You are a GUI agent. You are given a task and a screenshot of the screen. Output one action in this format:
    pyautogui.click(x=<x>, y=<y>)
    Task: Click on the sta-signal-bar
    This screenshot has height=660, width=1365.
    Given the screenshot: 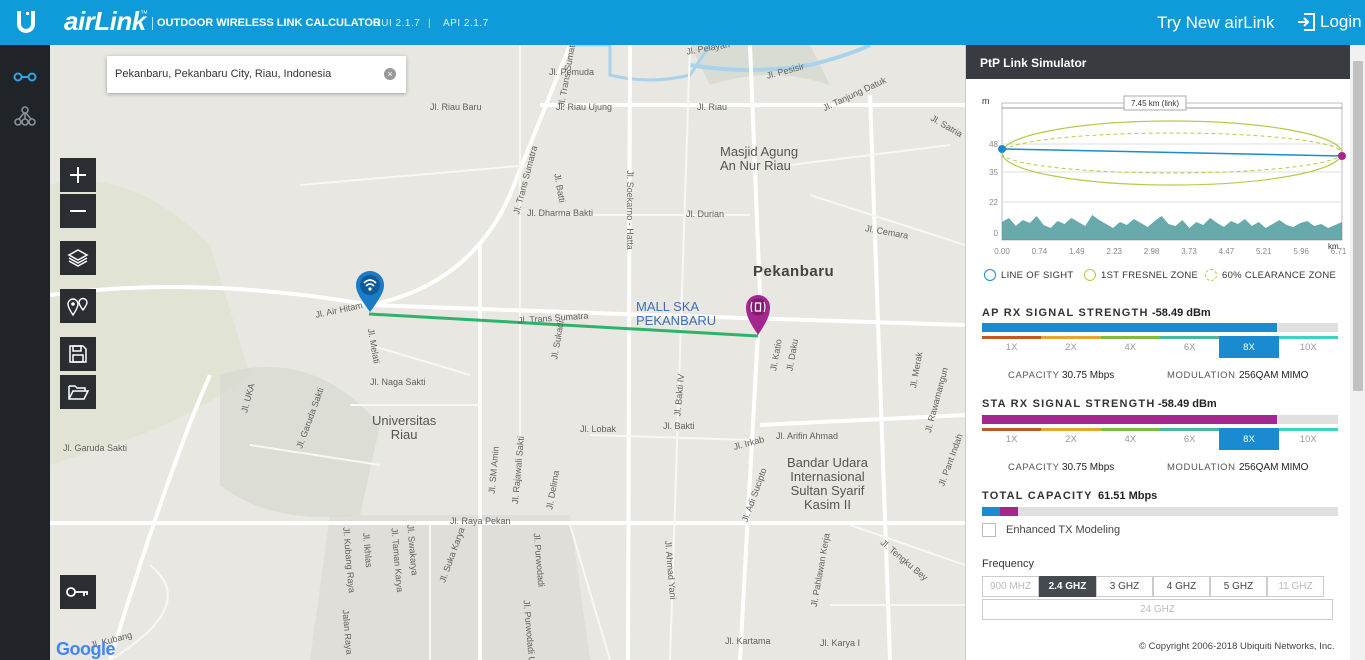 What is the action you would take?
    pyautogui.click(x=1160, y=419)
    